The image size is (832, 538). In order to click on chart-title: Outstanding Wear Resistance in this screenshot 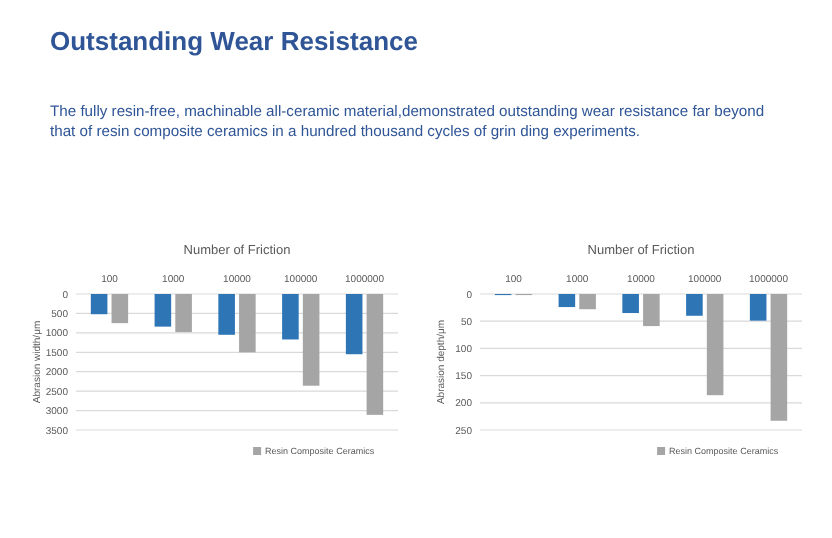, I will do `click(234, 41)`.